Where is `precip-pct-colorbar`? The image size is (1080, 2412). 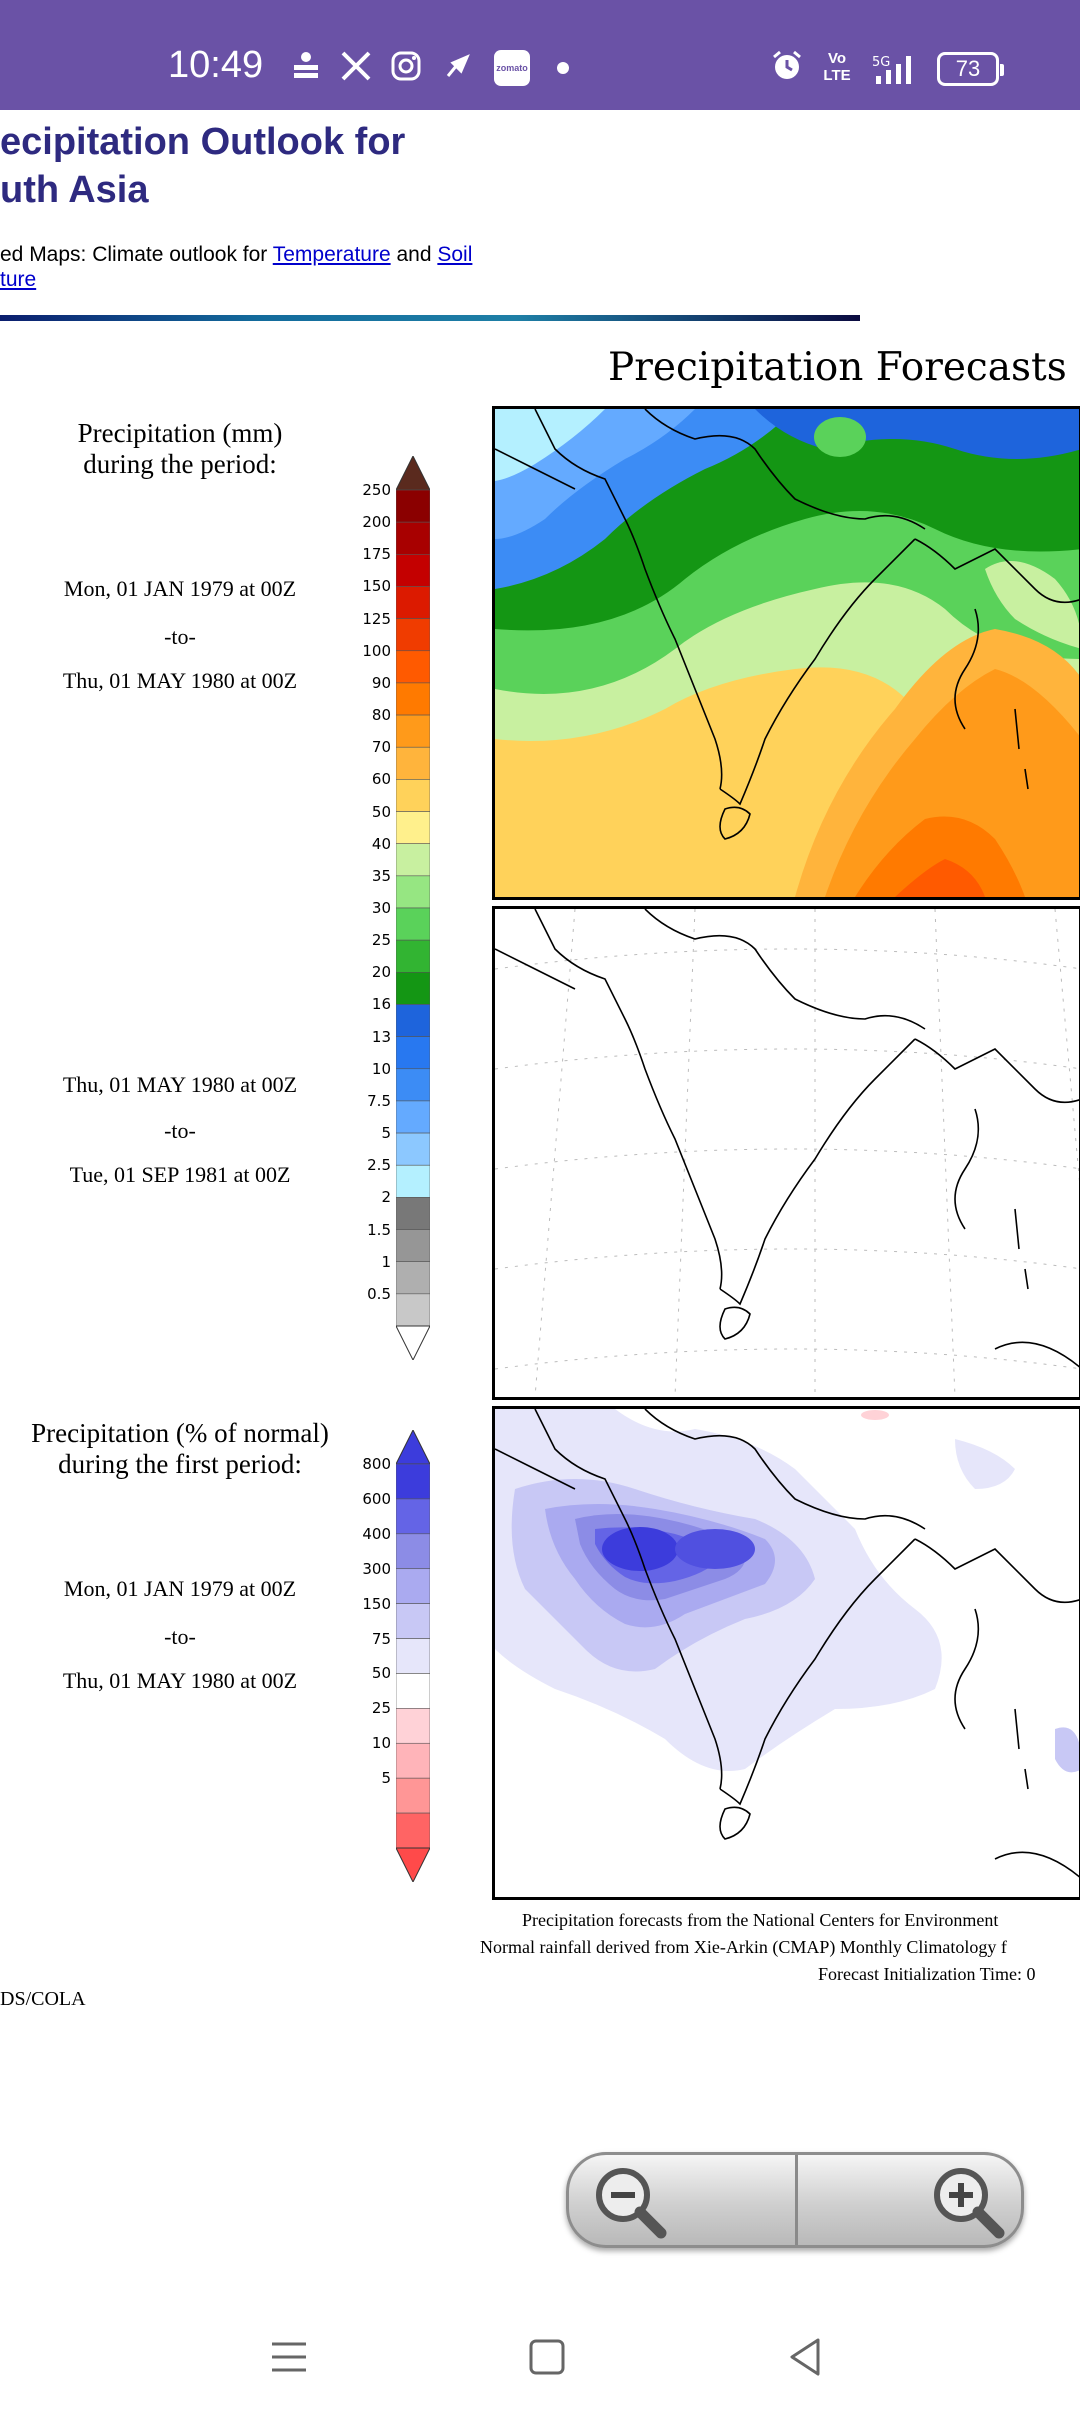
precip-pct-colorbar is located at coordinates (413, 1656).